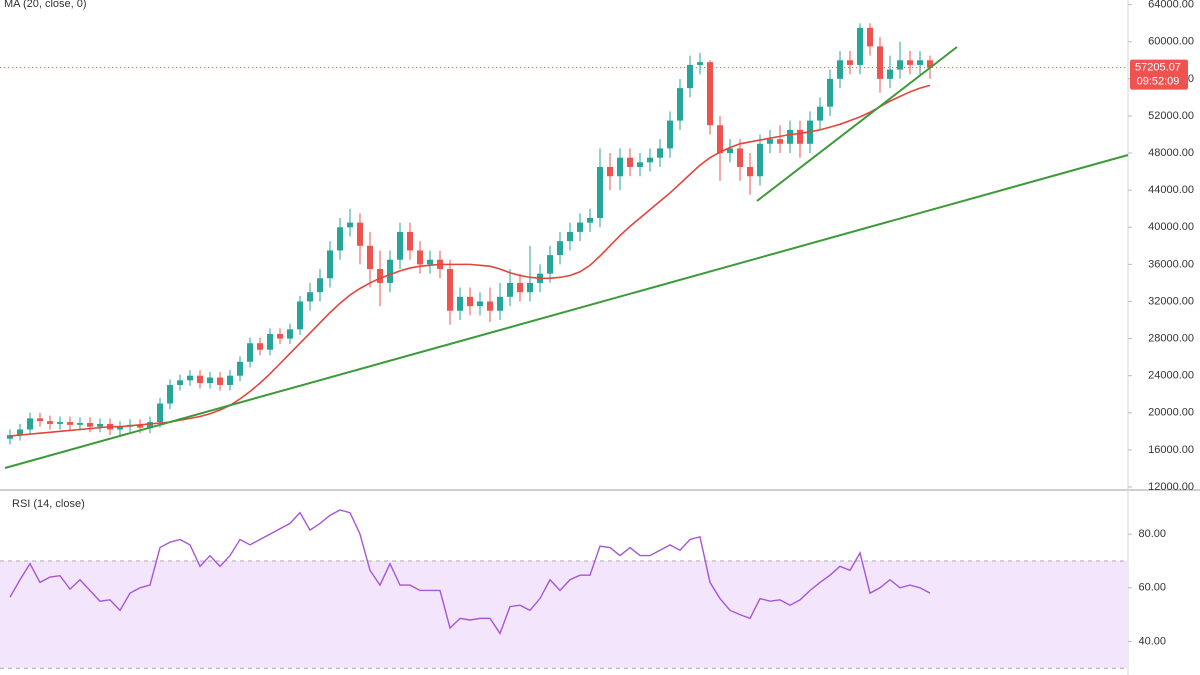  I want to click on y-tick-label: 40.00, so click(1152, 641).